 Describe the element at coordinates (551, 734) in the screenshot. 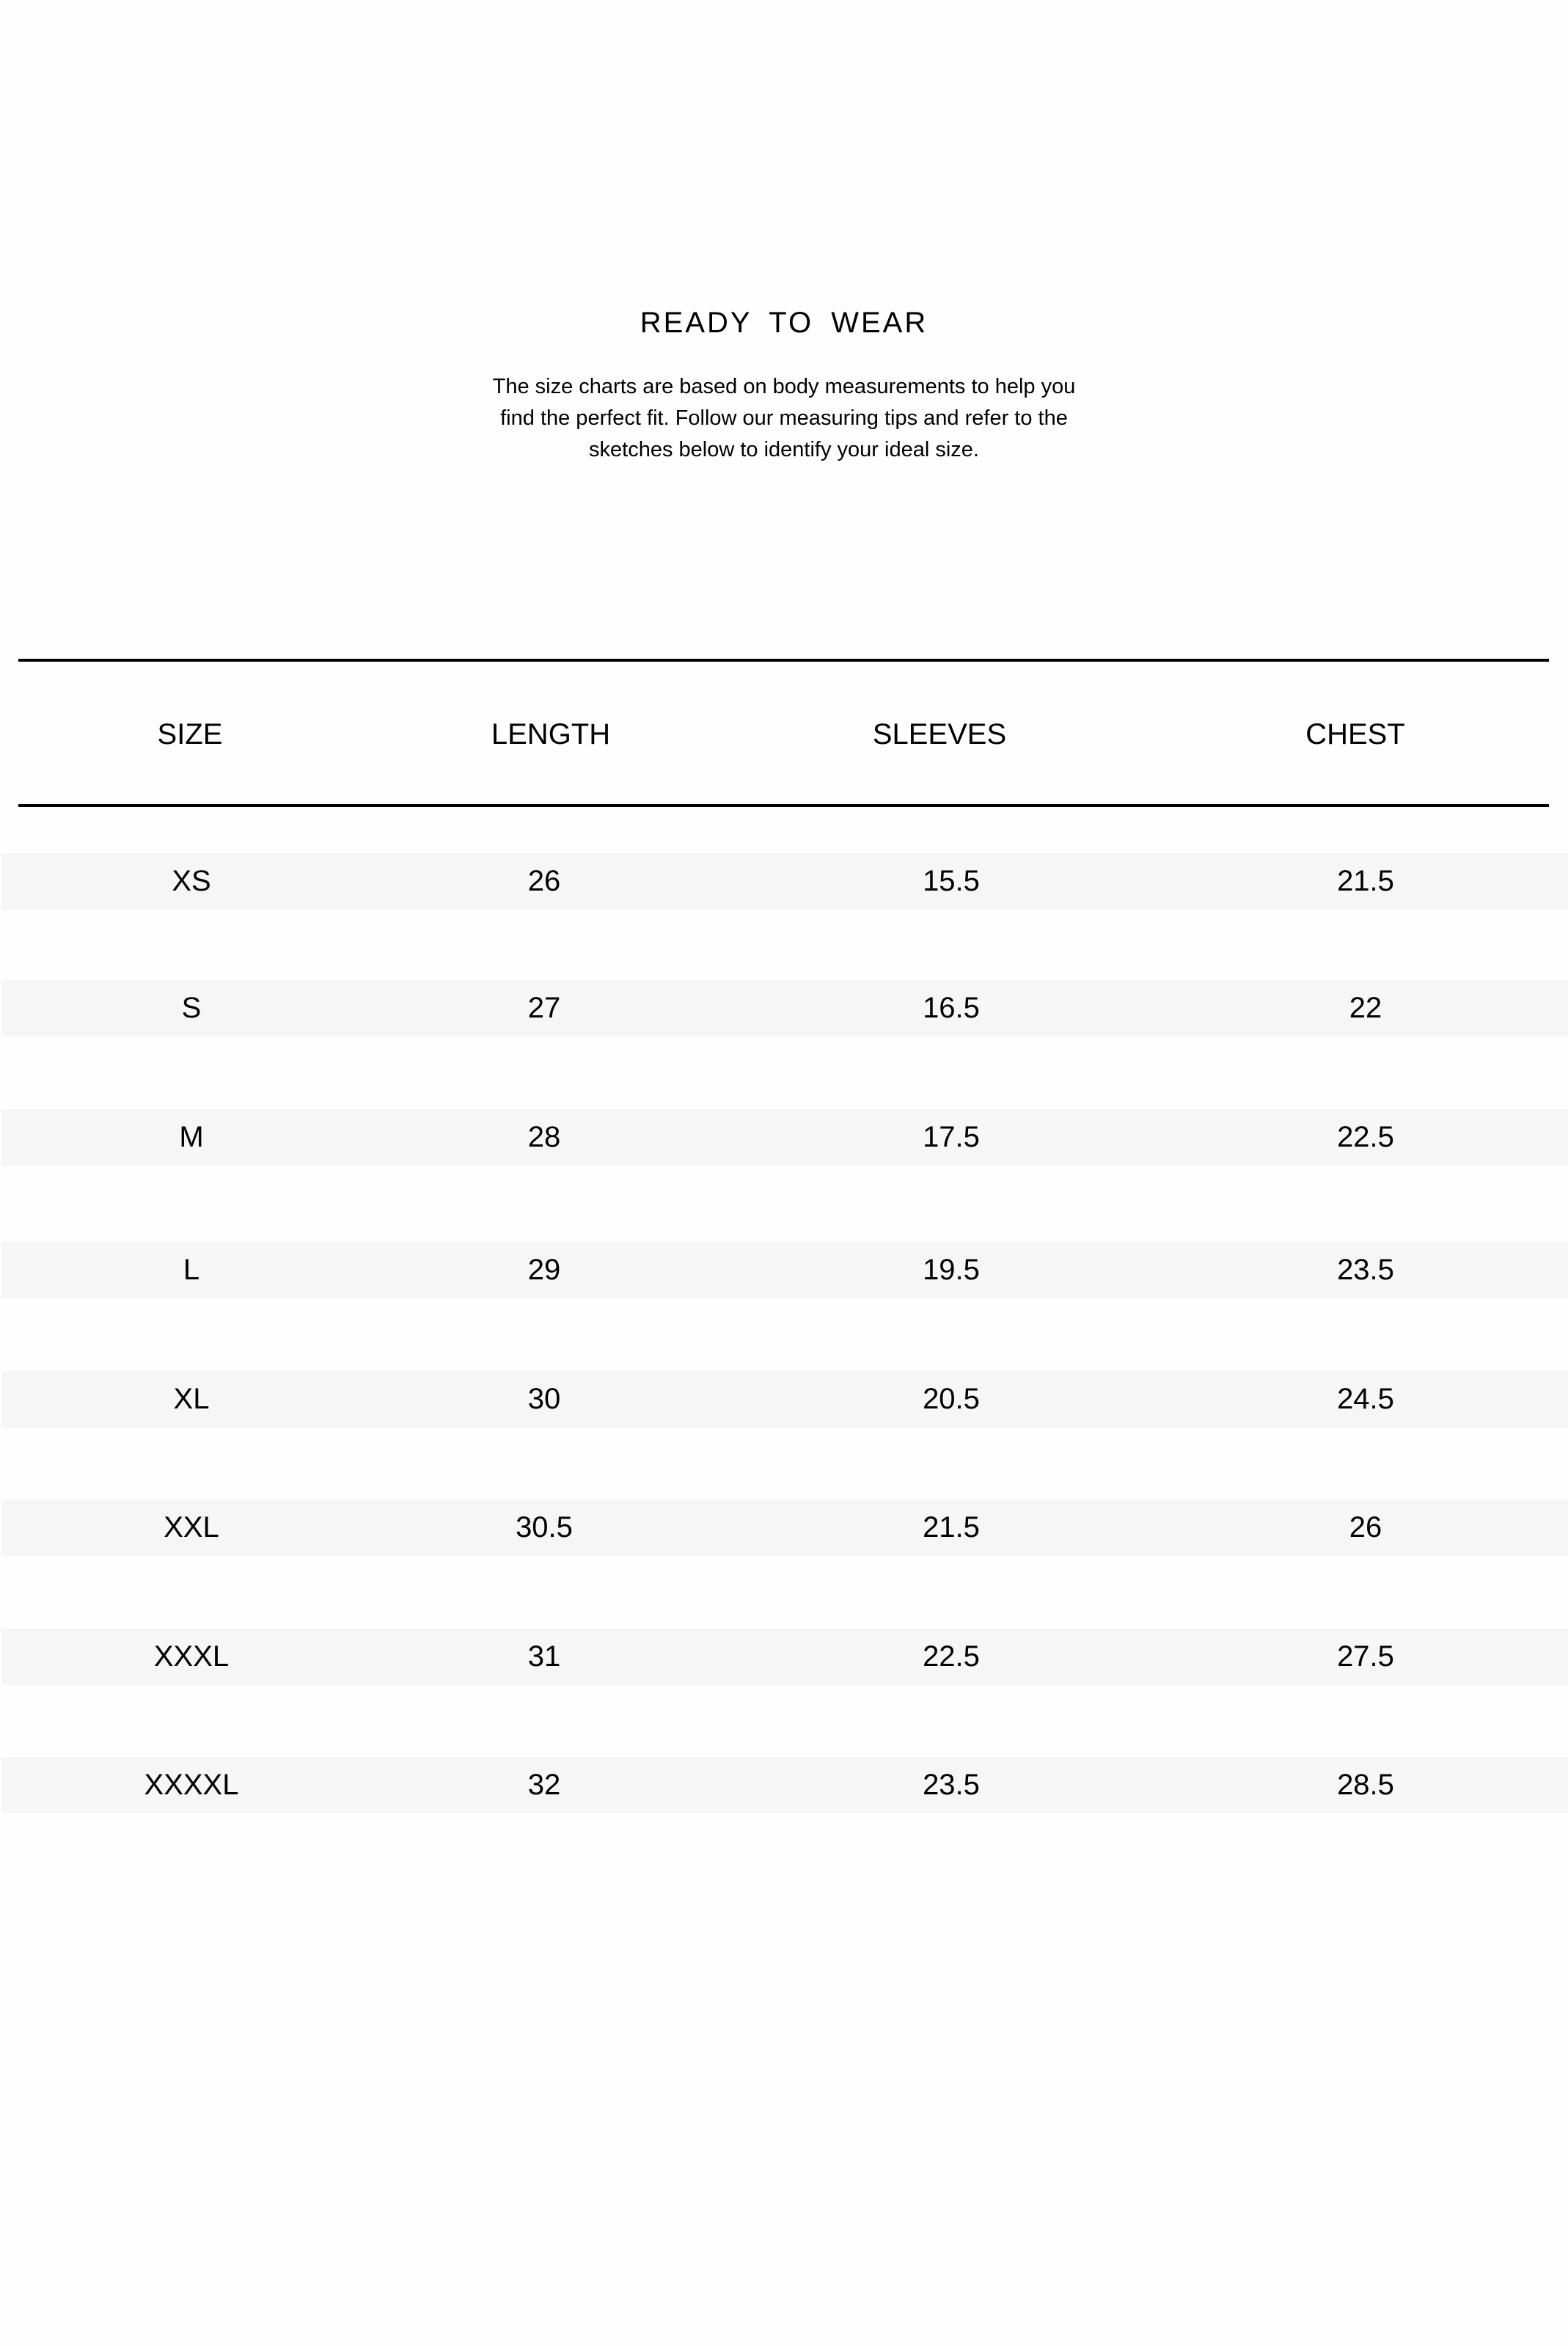

I see `header-length: LENGTH` at that location.